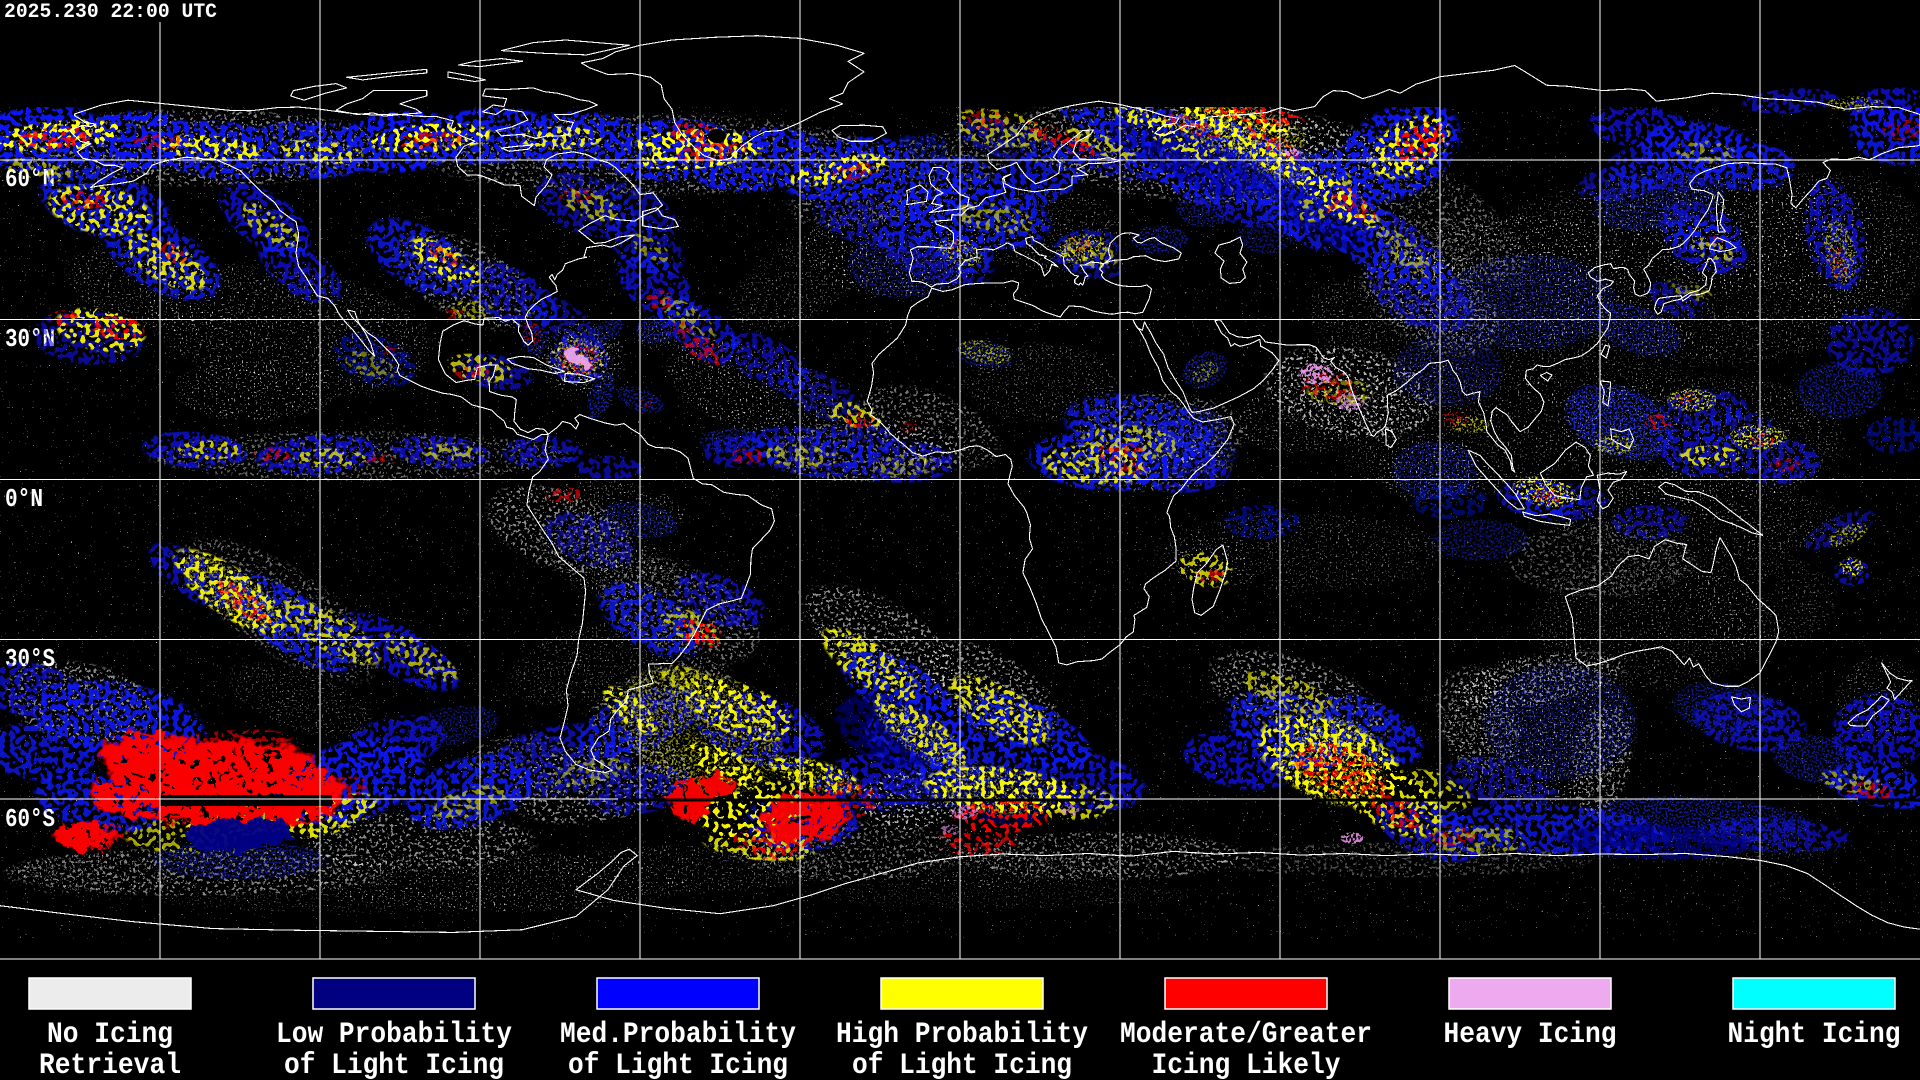 Image resolution: width=1920 pixels, height=1080 pixels. What do you see at coordinates (962, 1035) in the screenshot?
I see `svg-text: High Probability` at bounding box center [962, 1035].